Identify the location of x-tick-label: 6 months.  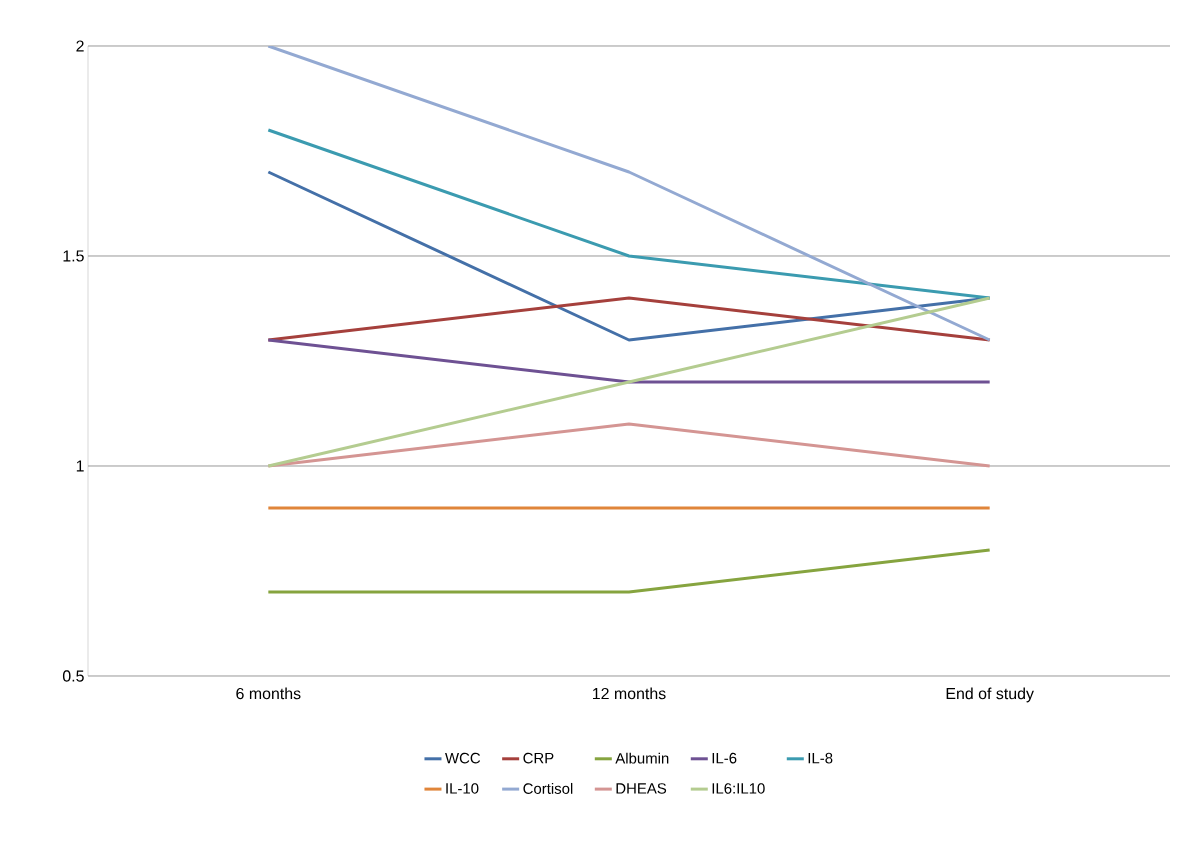
(268, 693).